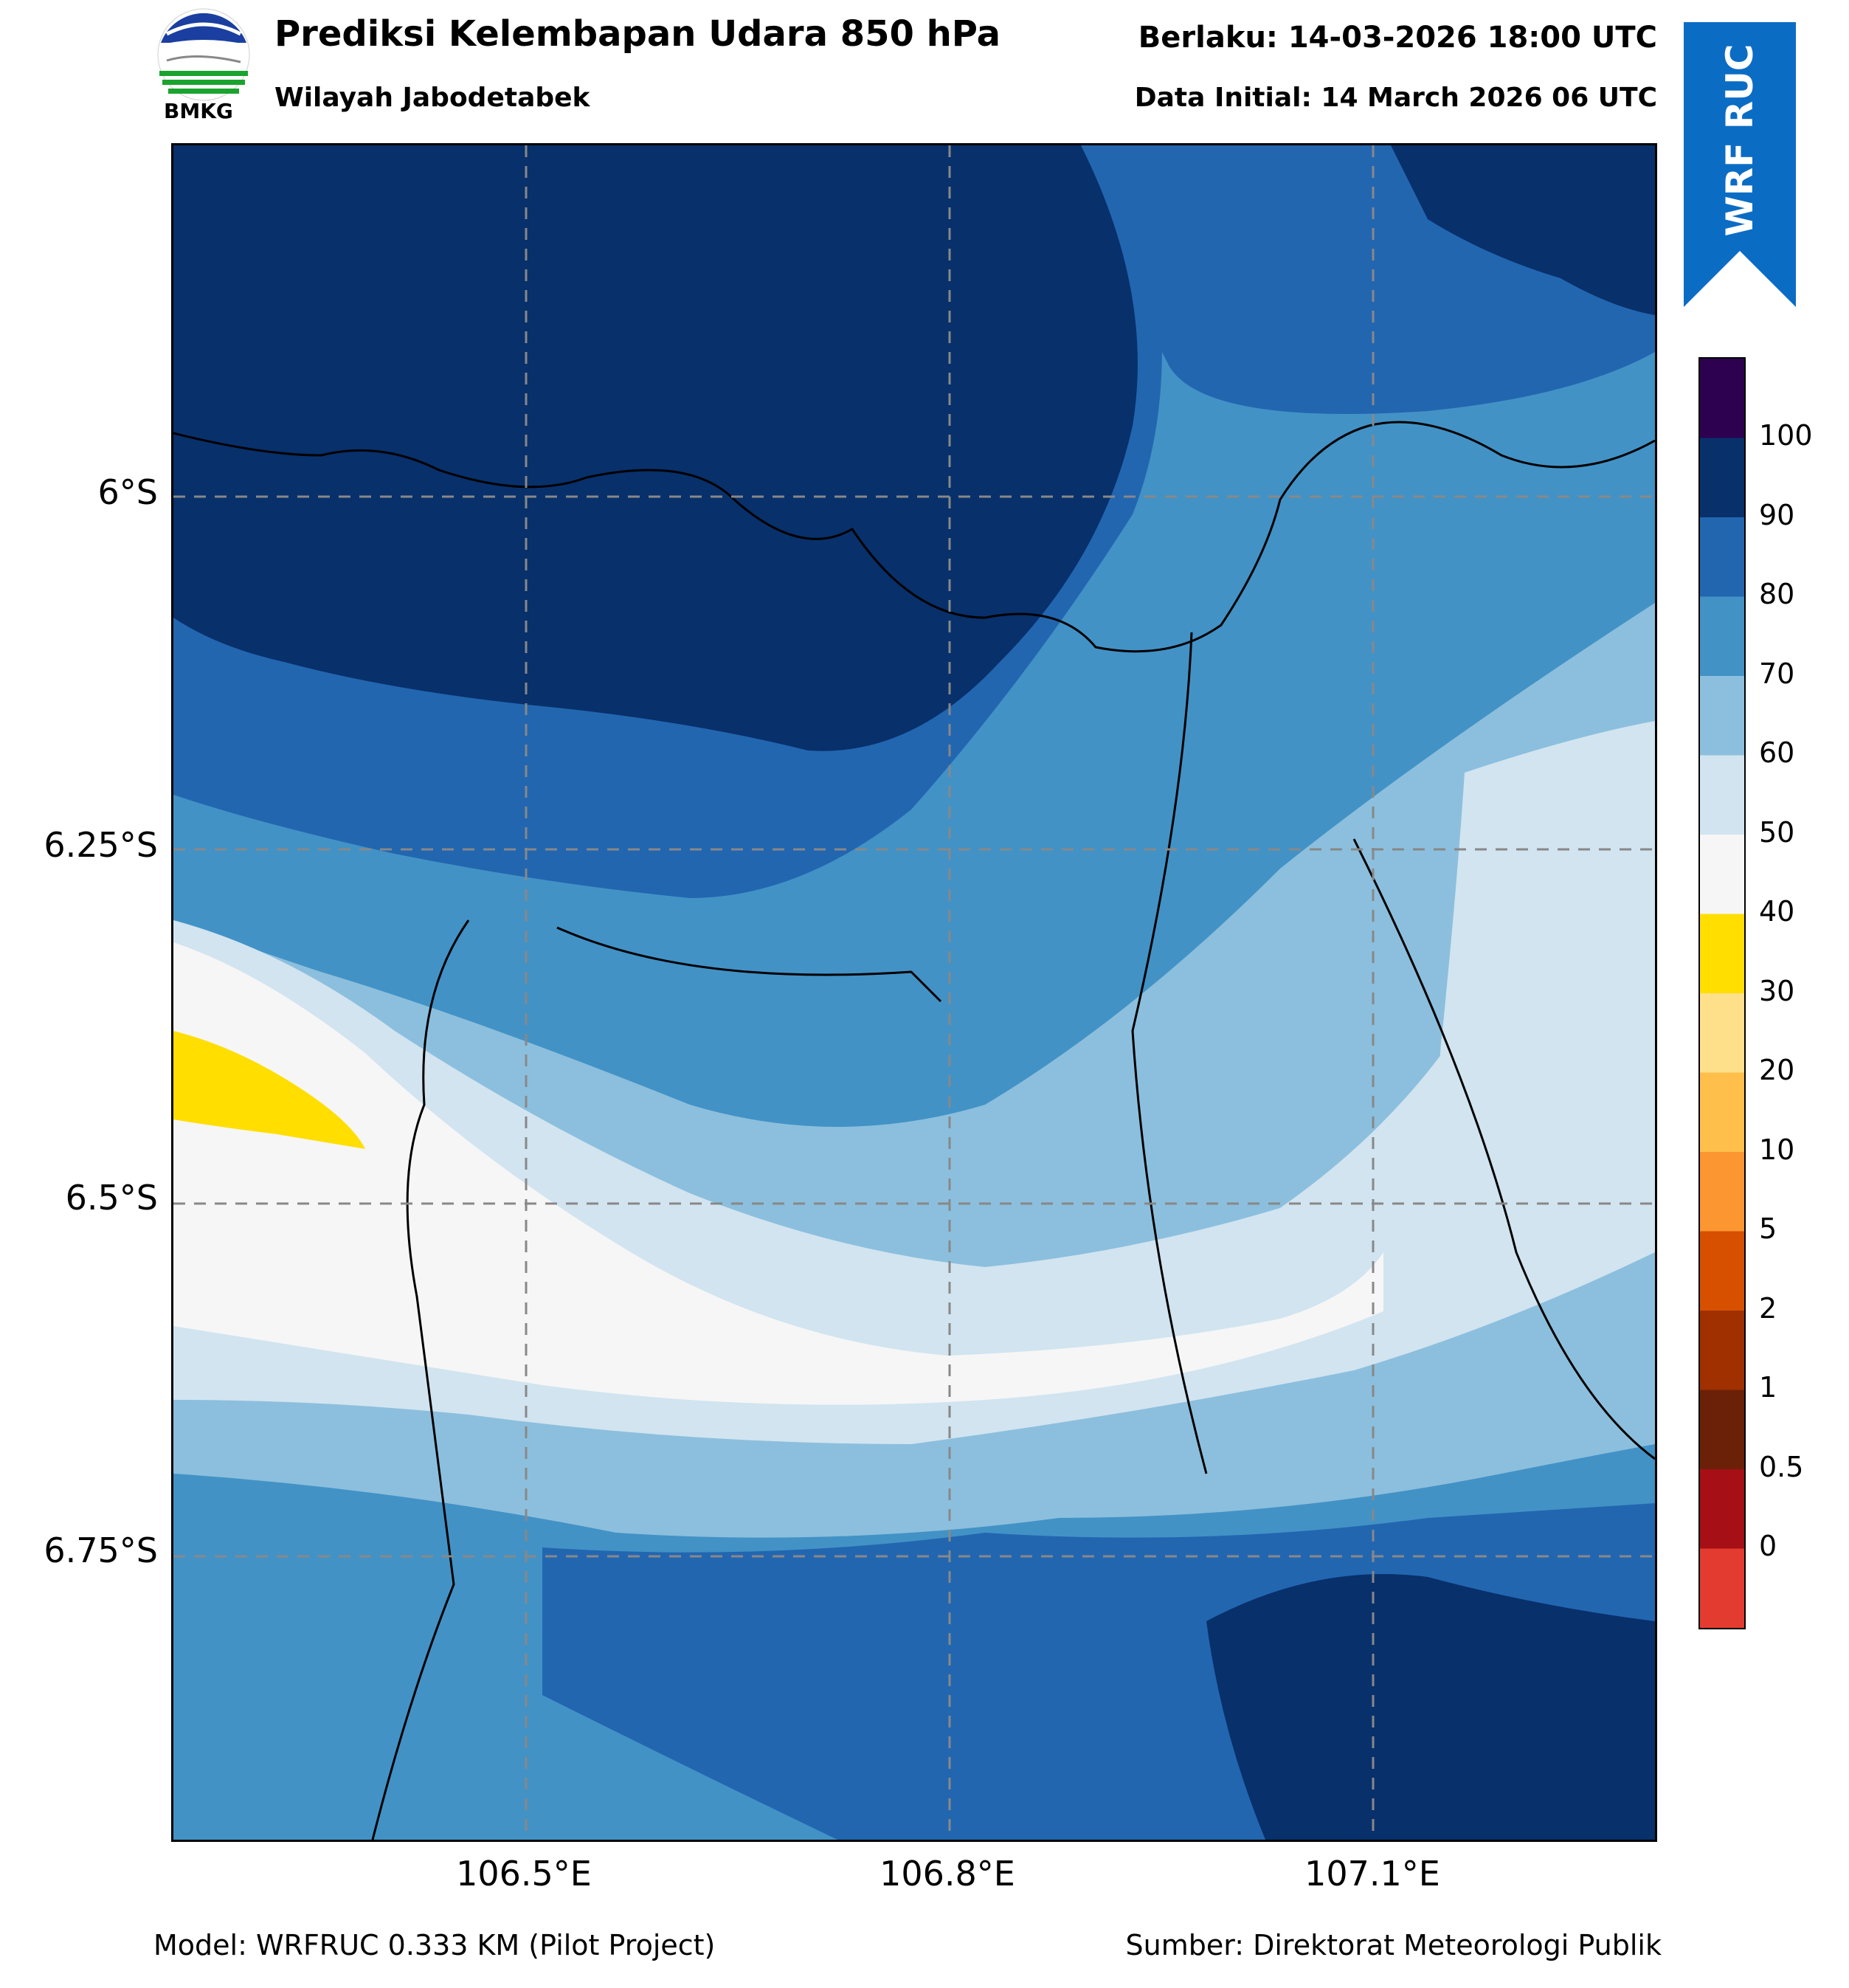 This screenshot has height=1988, width=1849. What do you see at coordinates (1768, 1228) in the screenshot?
I see `cb-label: 5` at bounding box center [1768, 1228].